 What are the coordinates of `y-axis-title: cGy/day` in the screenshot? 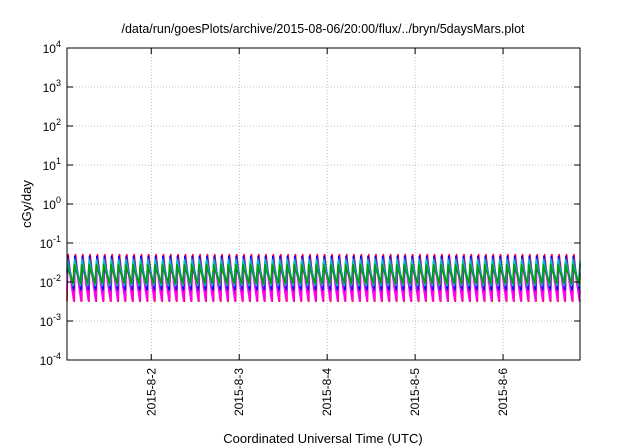 It's located at (26, 204).